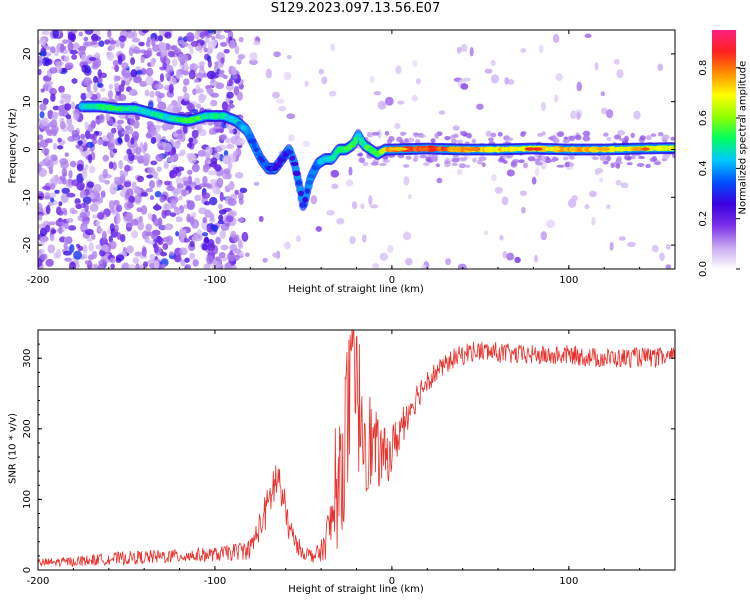 Image resolution: width=750 pixels, height=600 pixels. I want to click on x-tick-label: -200, so click(38, 280).